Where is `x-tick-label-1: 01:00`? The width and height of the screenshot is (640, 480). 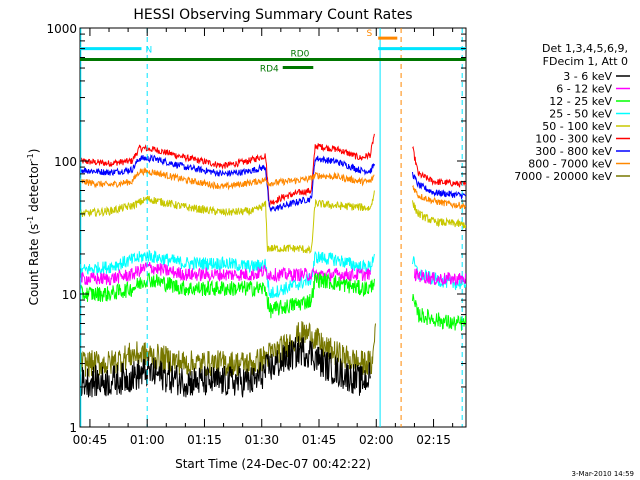 x-tick-label-1: 01:00 is located at coordinates (147, 440).